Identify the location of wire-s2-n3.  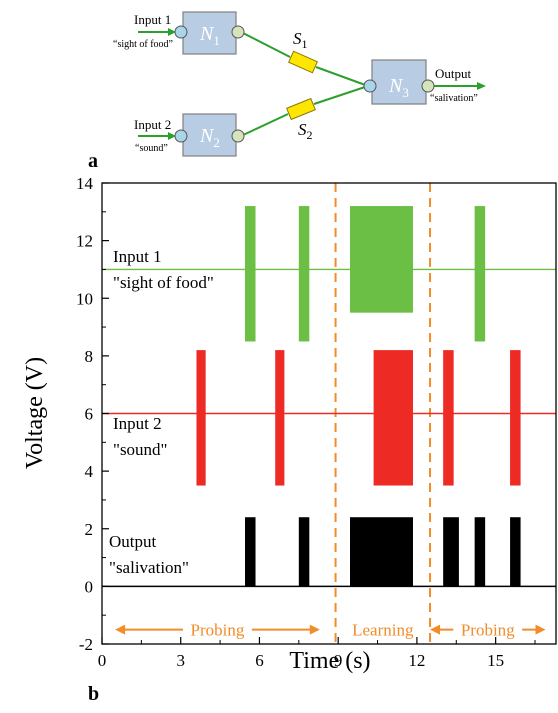
(341, 95).